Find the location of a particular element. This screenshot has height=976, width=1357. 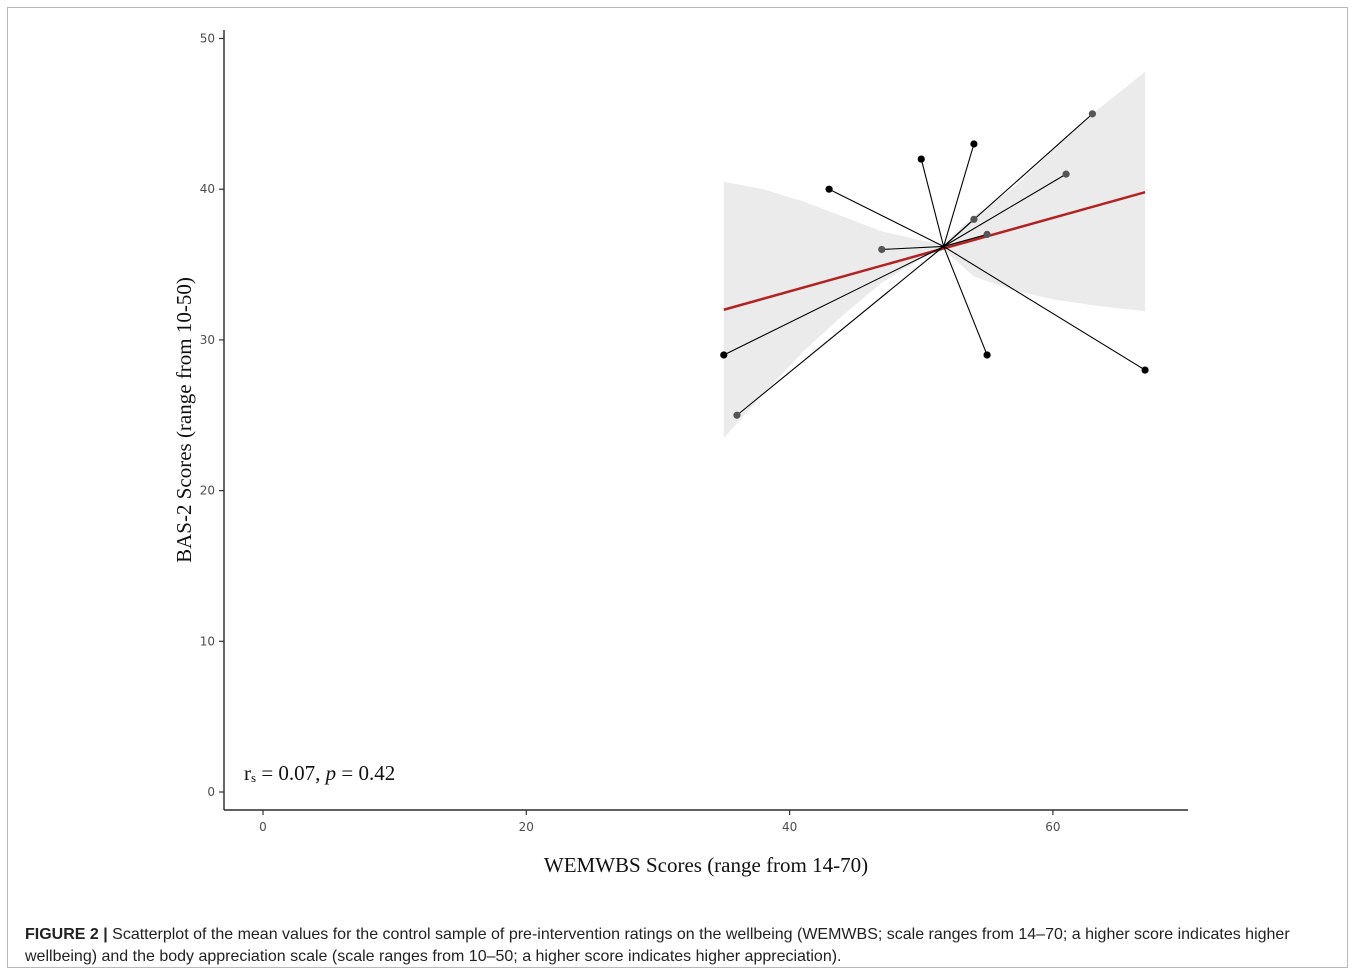

y-tick-label-50: 50 is located at coordinates (207, 39).